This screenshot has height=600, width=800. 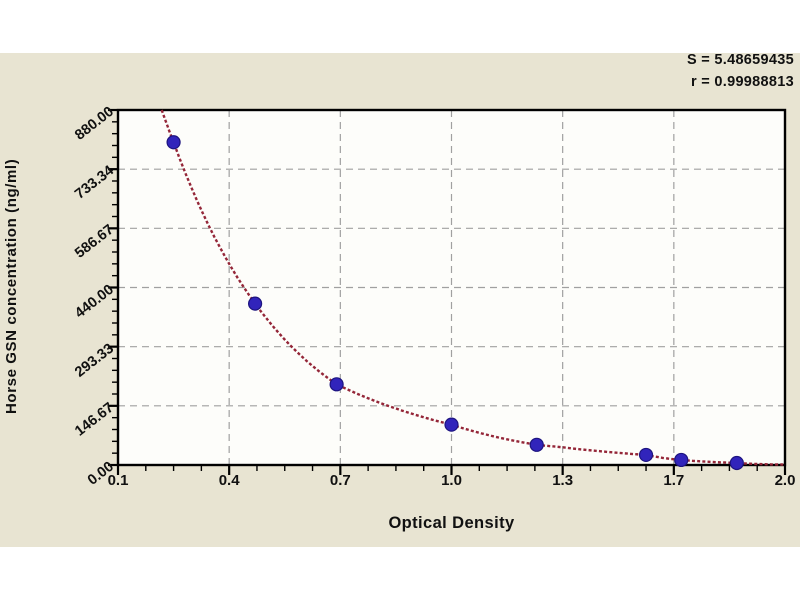 I want to click on fit-stats-block: S = 5.48659435 r = 0.99988813, so click(x=740, y=71).